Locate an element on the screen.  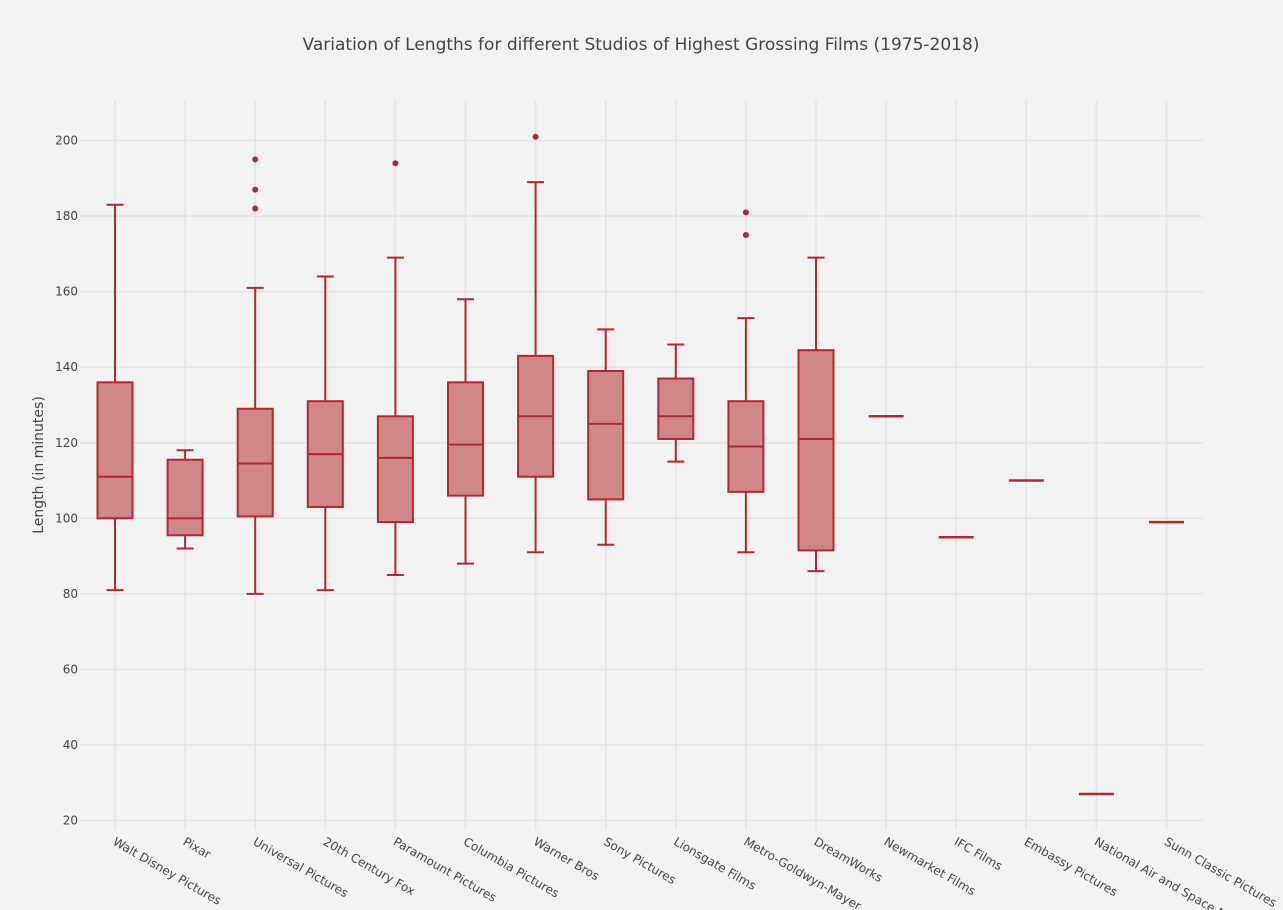
y-axis-title: Length (in minutes) is located at coordinates (39, 465).